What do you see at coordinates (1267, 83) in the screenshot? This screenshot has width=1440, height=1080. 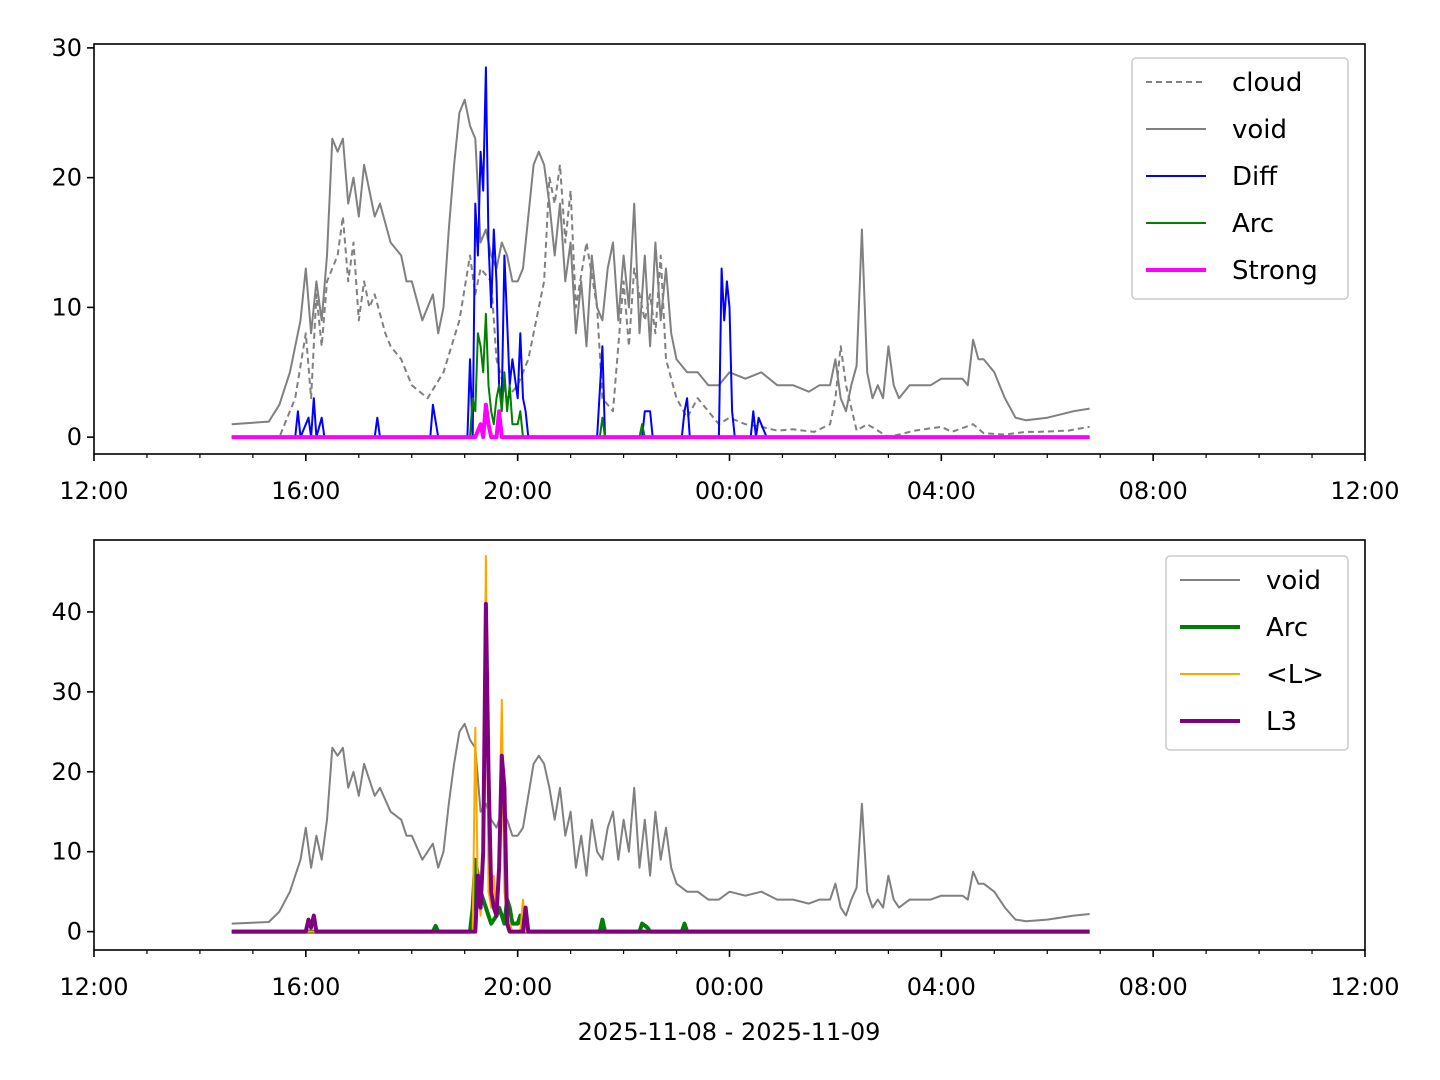 I see `legend-label: cloud` at bounding box center [1267, 83].